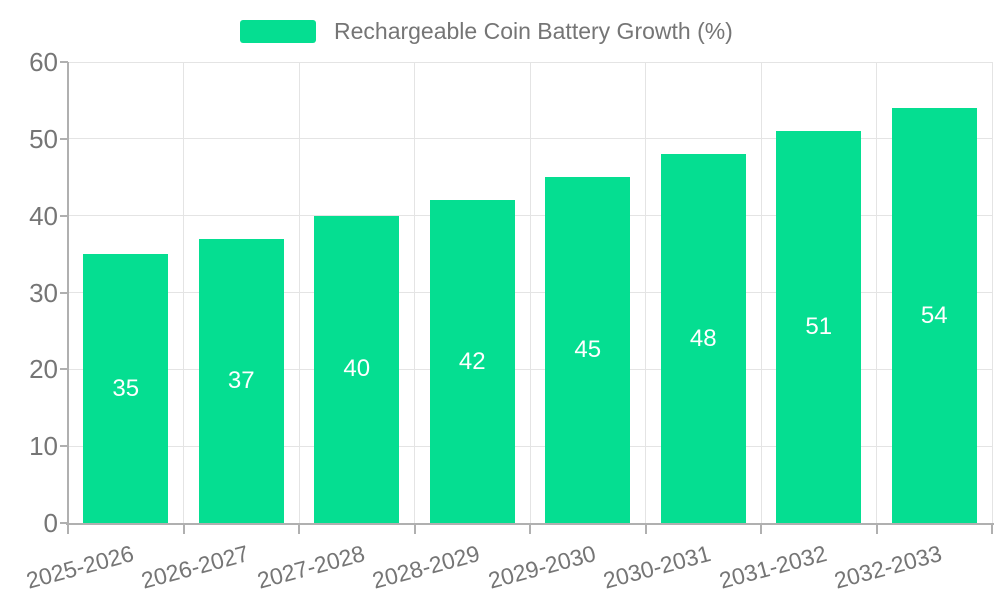  I want to click on bar-value-label: 45, so click(588, 350).